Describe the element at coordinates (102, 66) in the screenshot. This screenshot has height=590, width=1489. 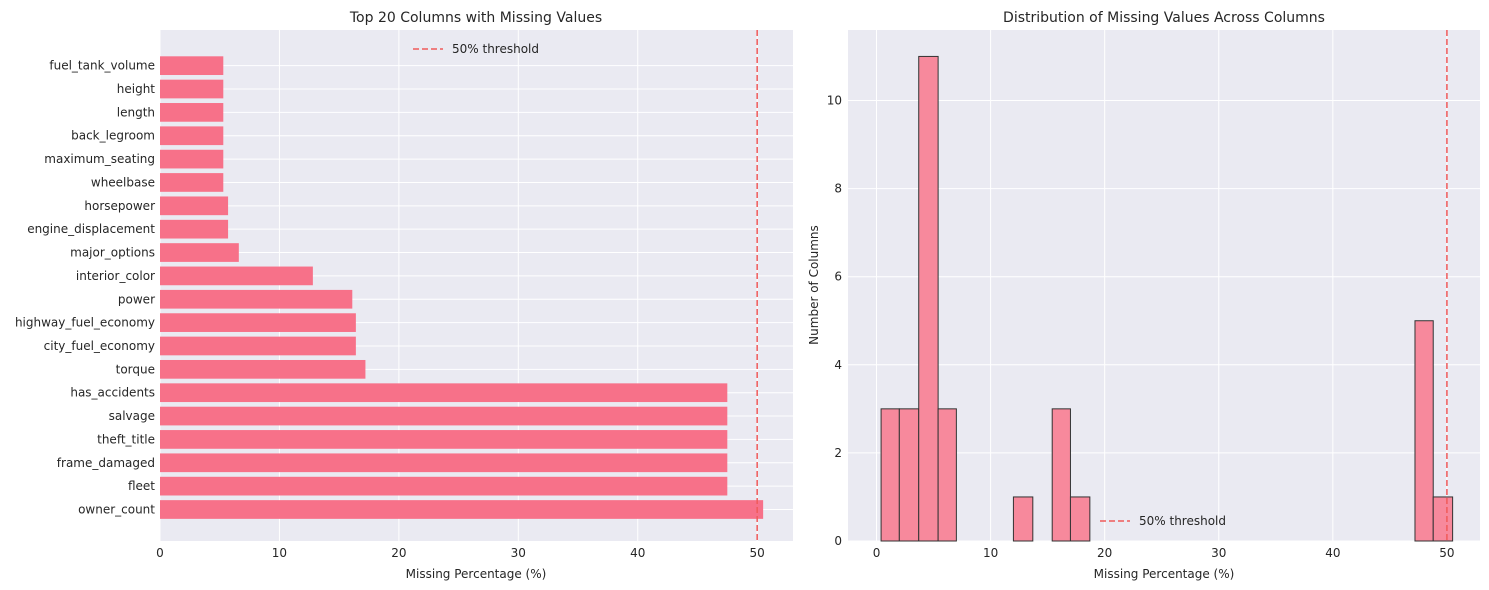
I see `left-y-tick-label: fuel_tank_volume` at that location.